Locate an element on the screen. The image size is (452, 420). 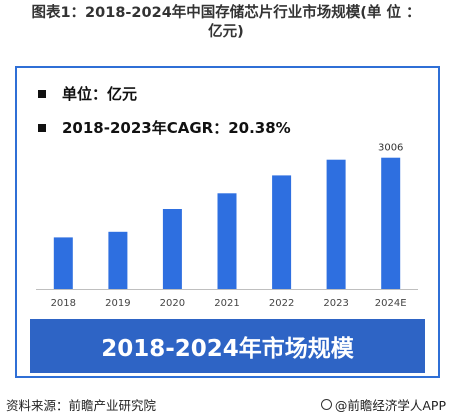
unit-label: 单位：亿元 is located at coordinates (100, 94).